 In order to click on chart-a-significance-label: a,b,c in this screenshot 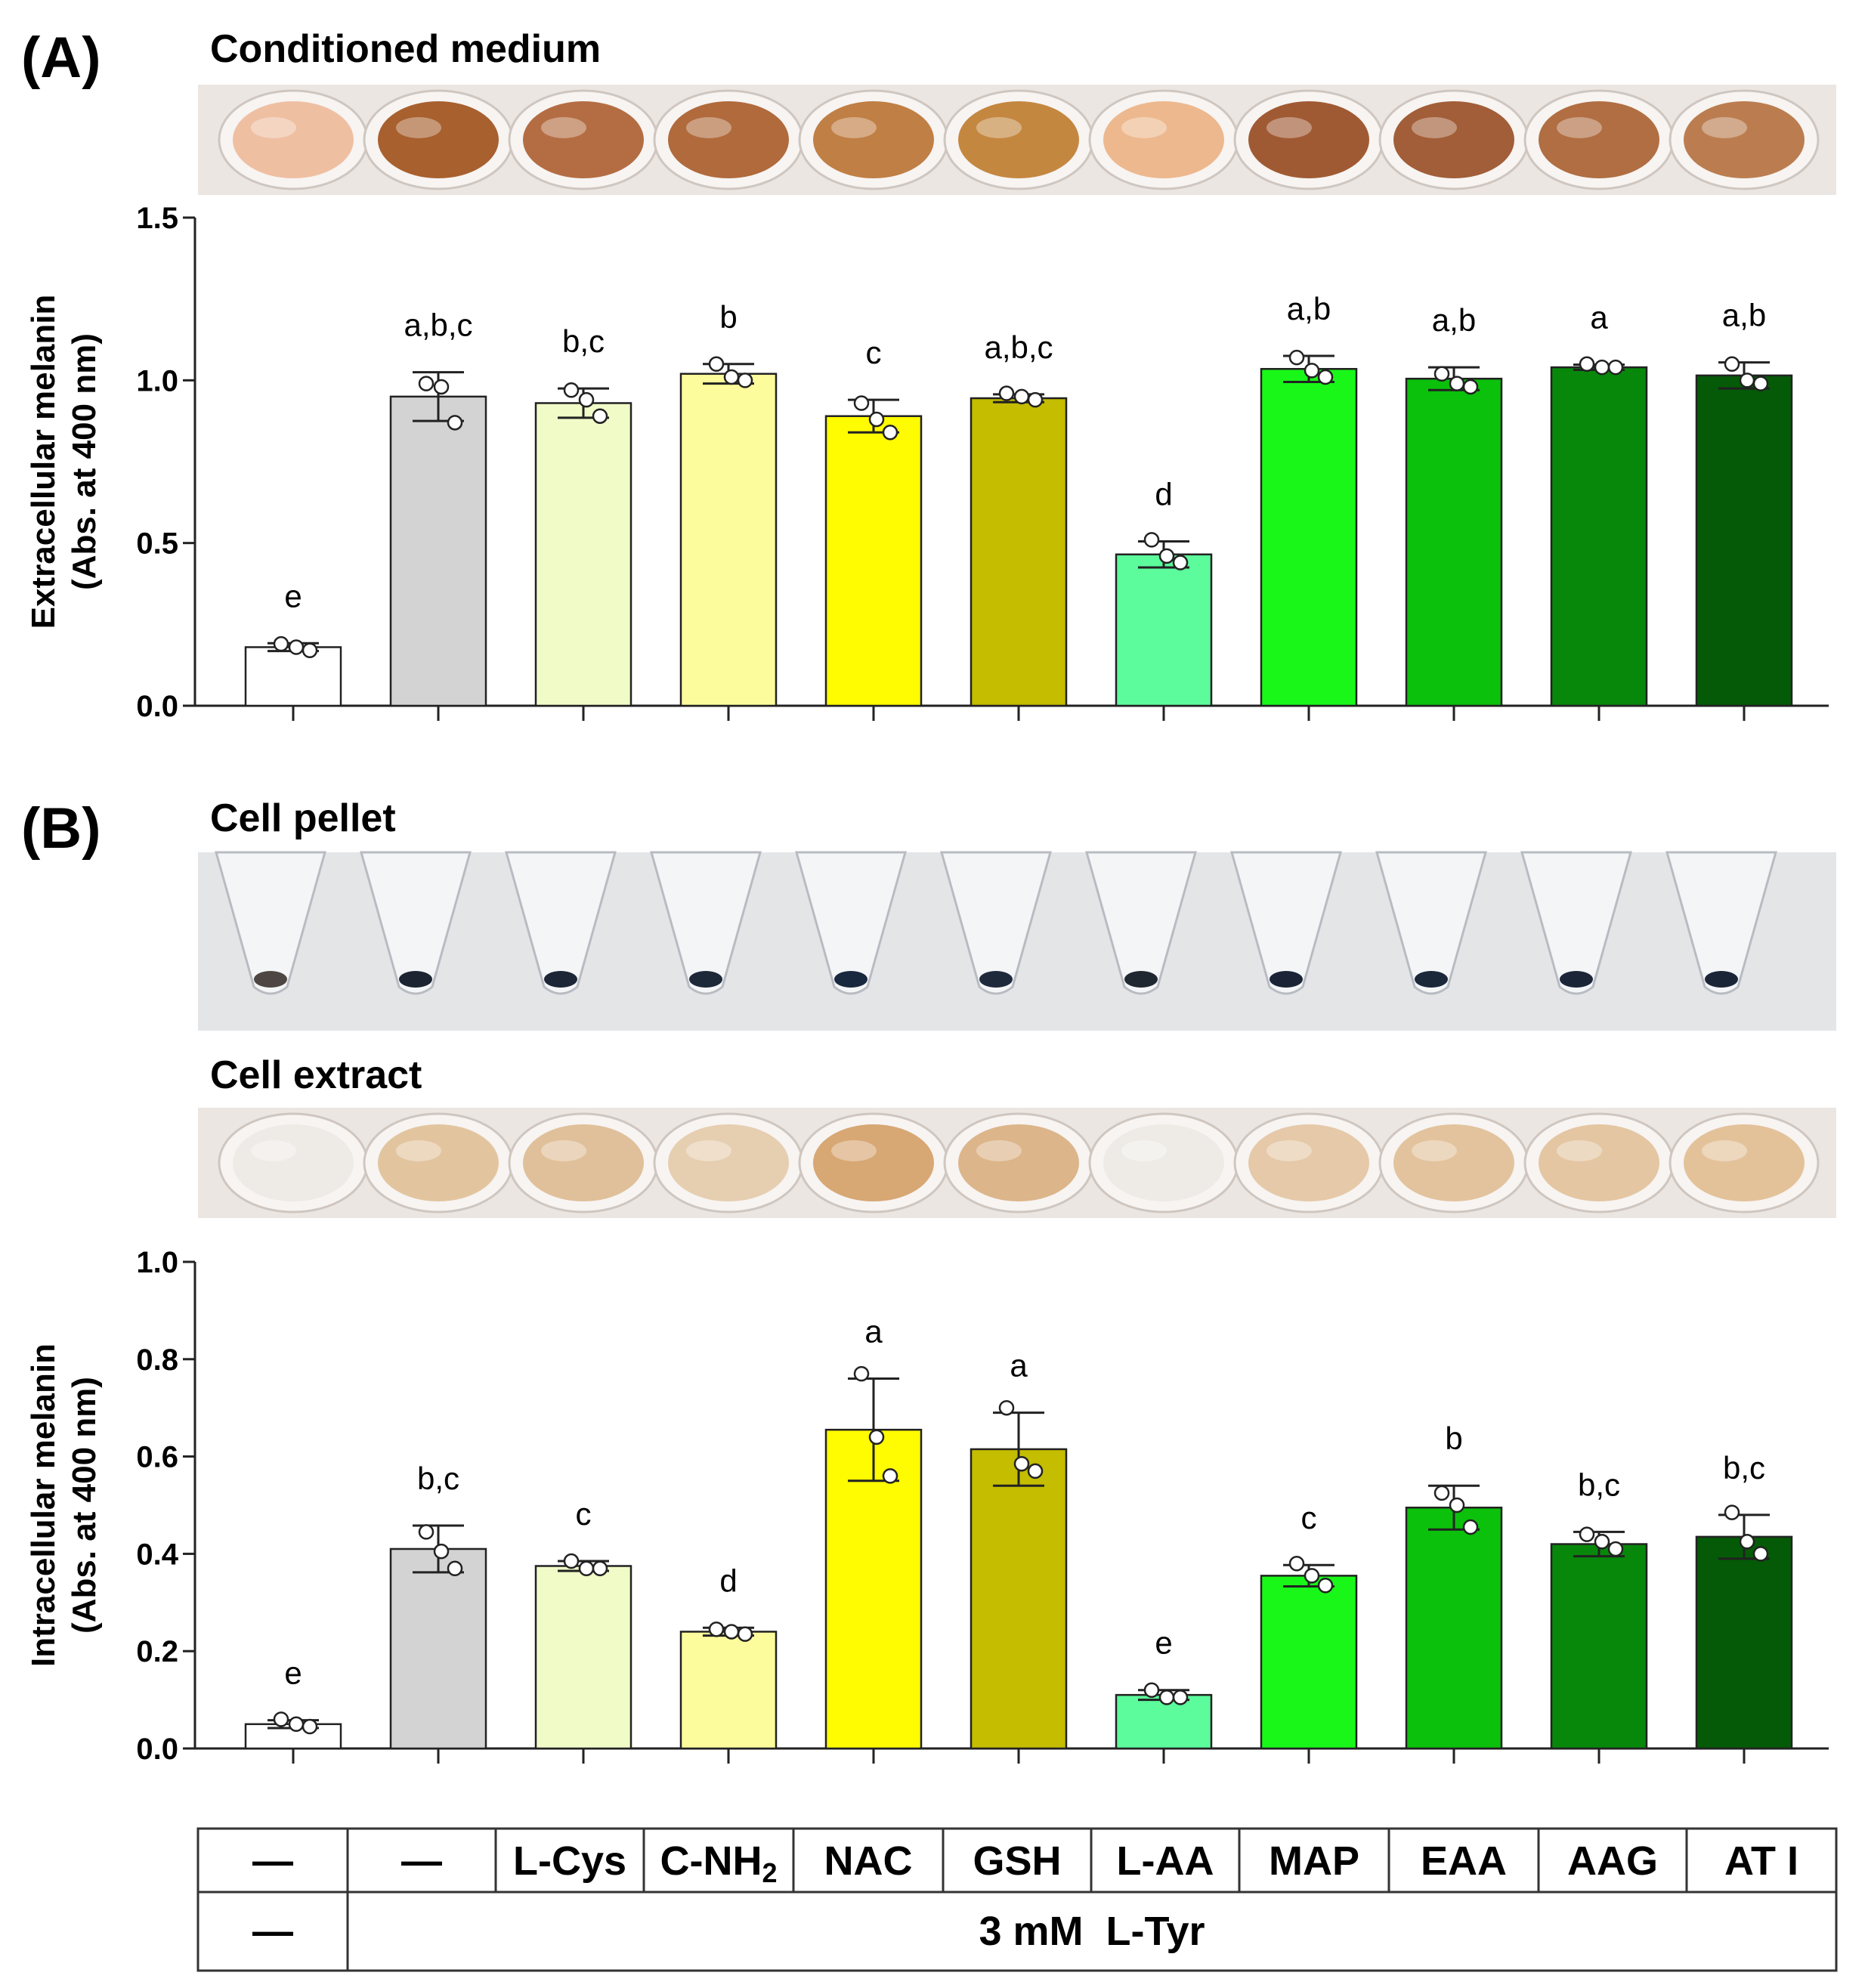, I will do `click(1018, 347)`.